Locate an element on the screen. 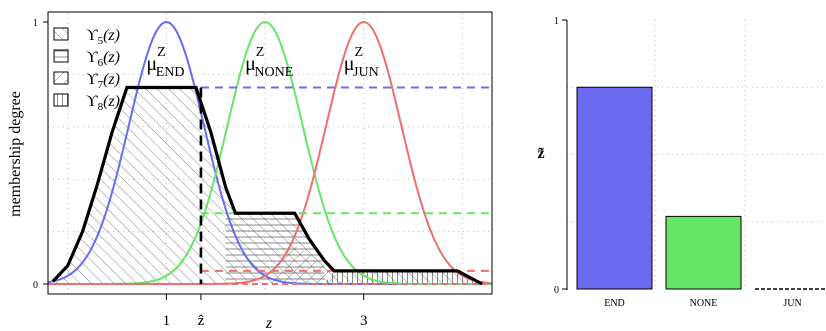  right-y-ticks: 01 is located at coordinates (560, 156).